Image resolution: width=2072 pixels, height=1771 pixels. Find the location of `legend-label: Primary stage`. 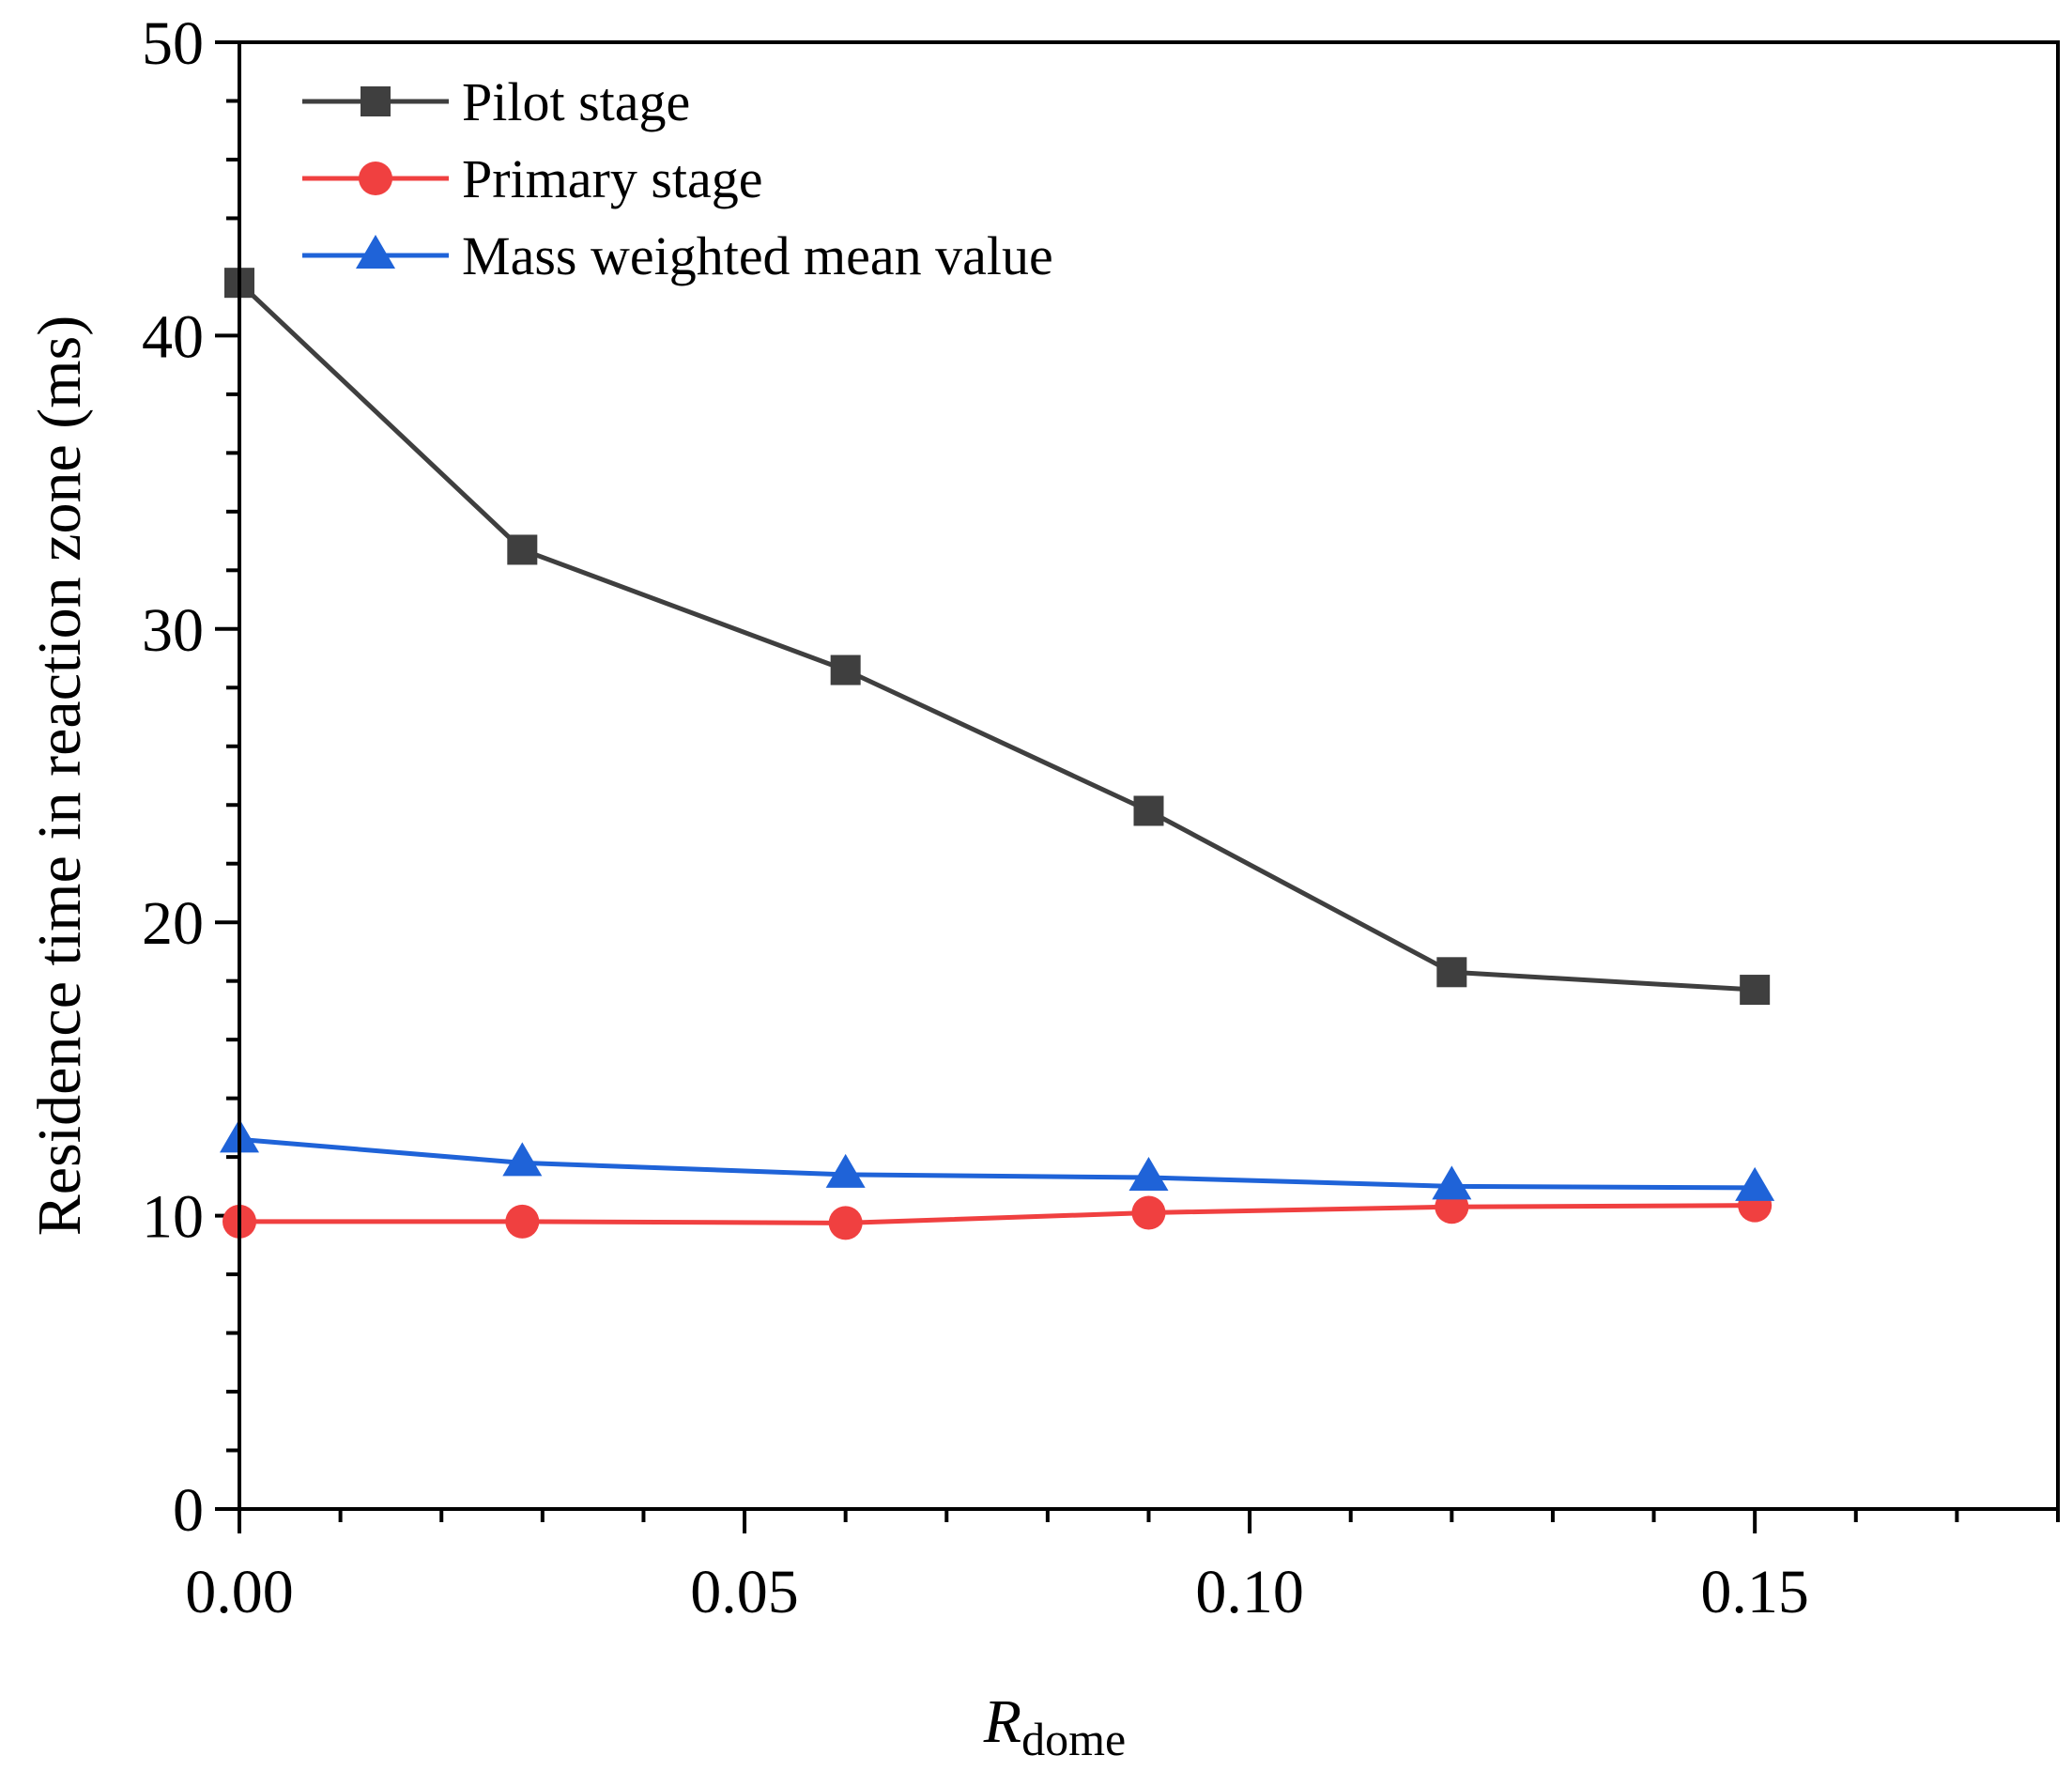

legend-label: Primary stage is located at coordinates (612, 178).